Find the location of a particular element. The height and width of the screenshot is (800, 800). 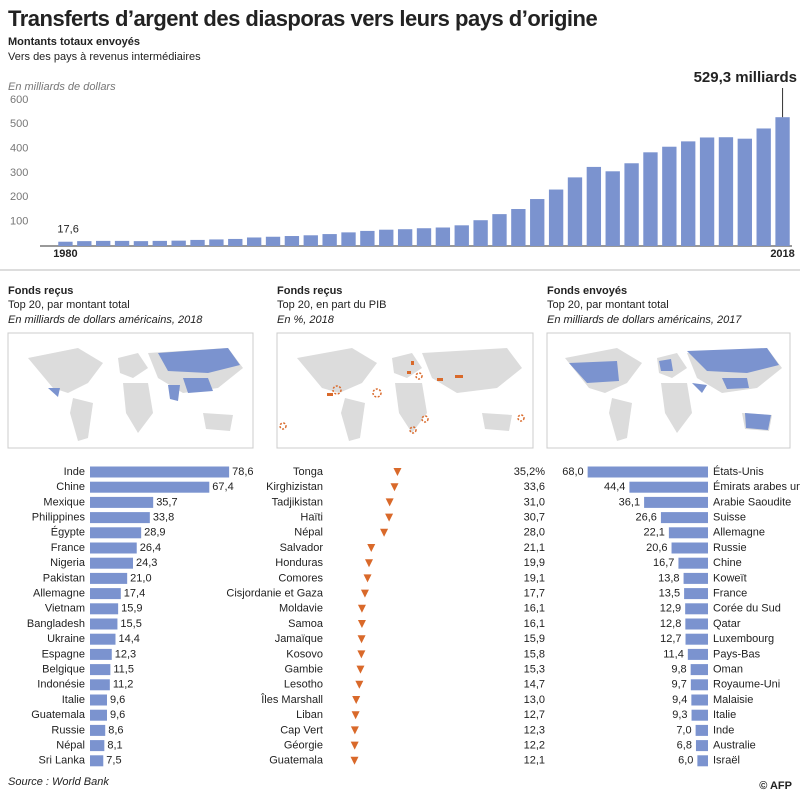

category-label: Bangladesh is located at coordinates (56, 624).